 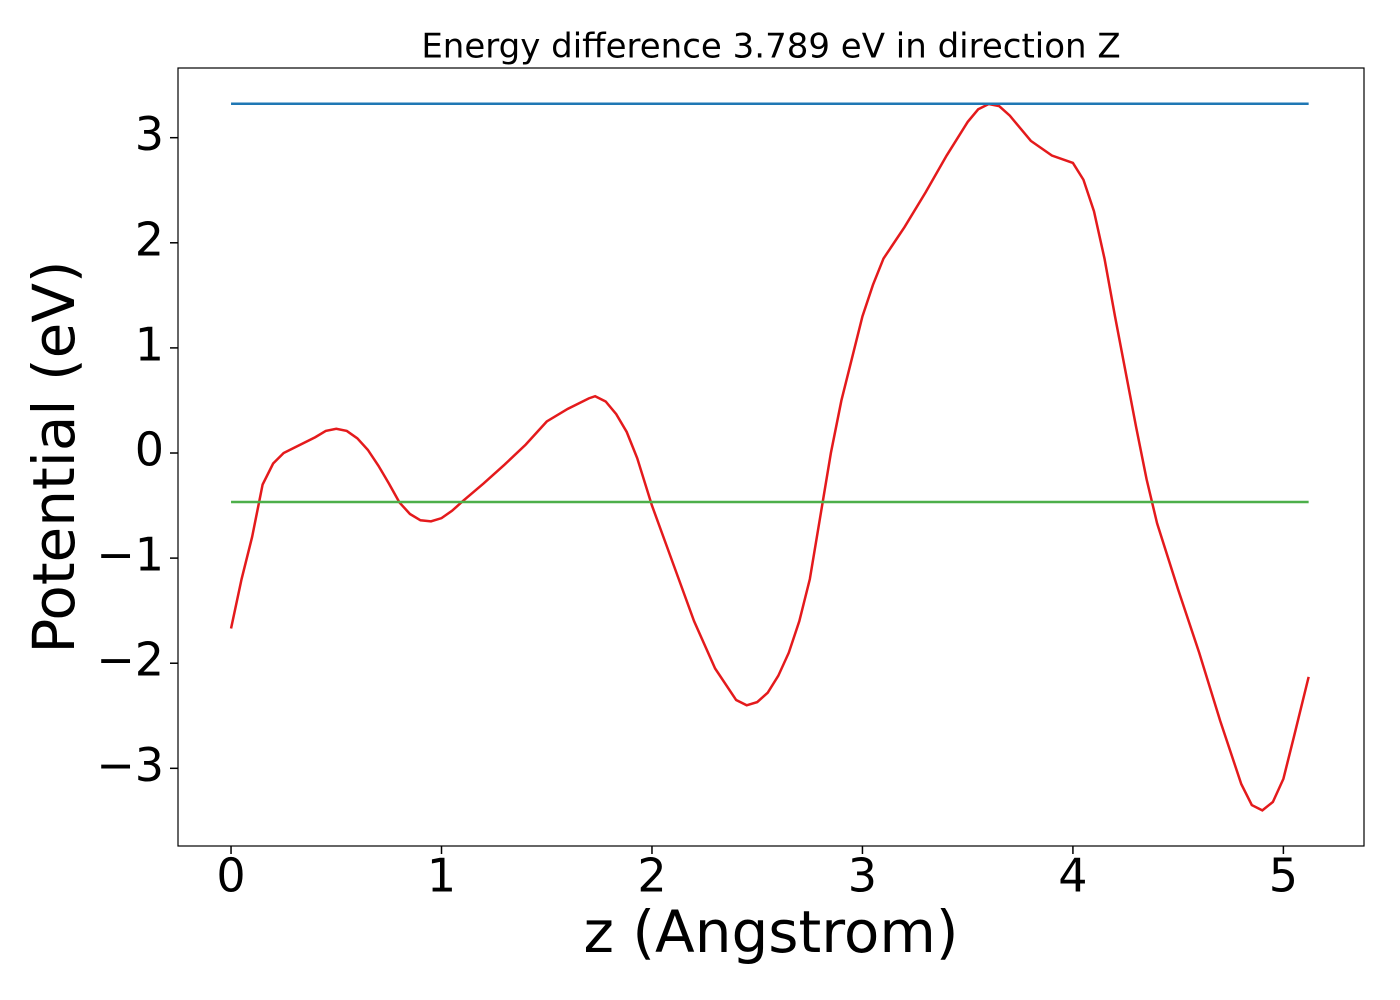 What do you see at coordinates (230, 876) in the screenshot?
I see `x-tick-label: 0` at bounding box center [230, 876].